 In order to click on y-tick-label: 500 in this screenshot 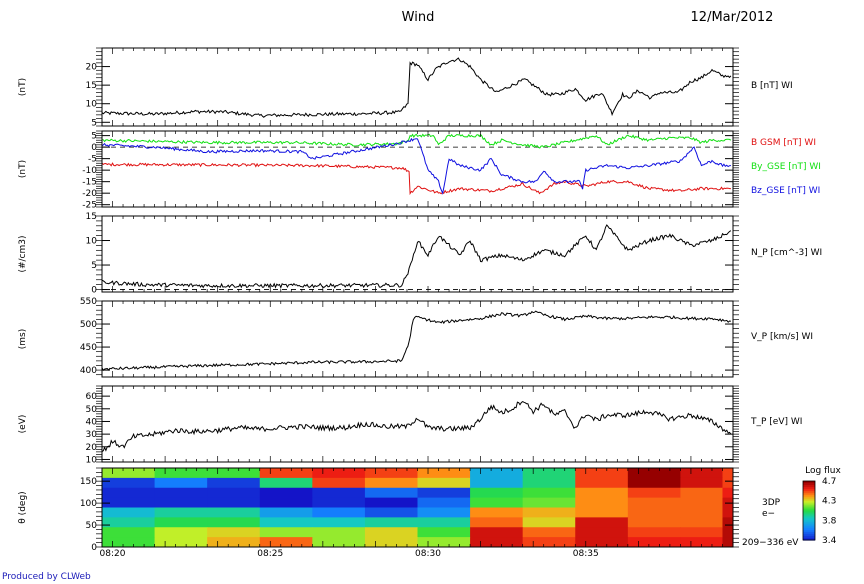, I will do `click(88, 325)`.